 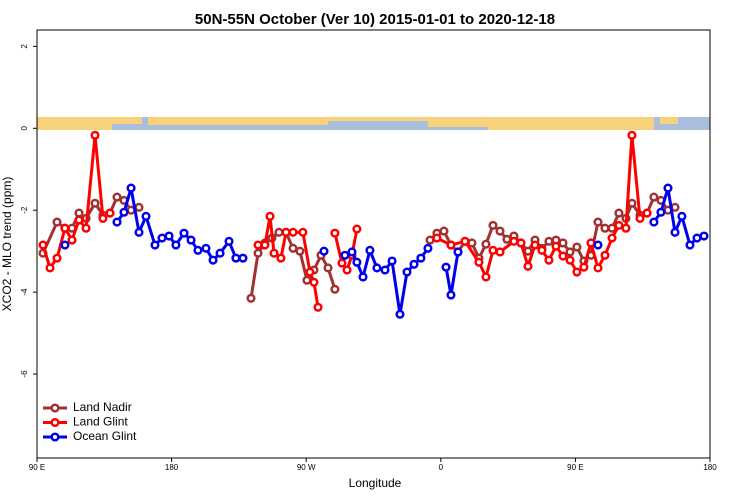 What do you see at coordinates (441, 467) in the screenshot?
I see `x-tick-label: 0` at bounding box center [441, 467].